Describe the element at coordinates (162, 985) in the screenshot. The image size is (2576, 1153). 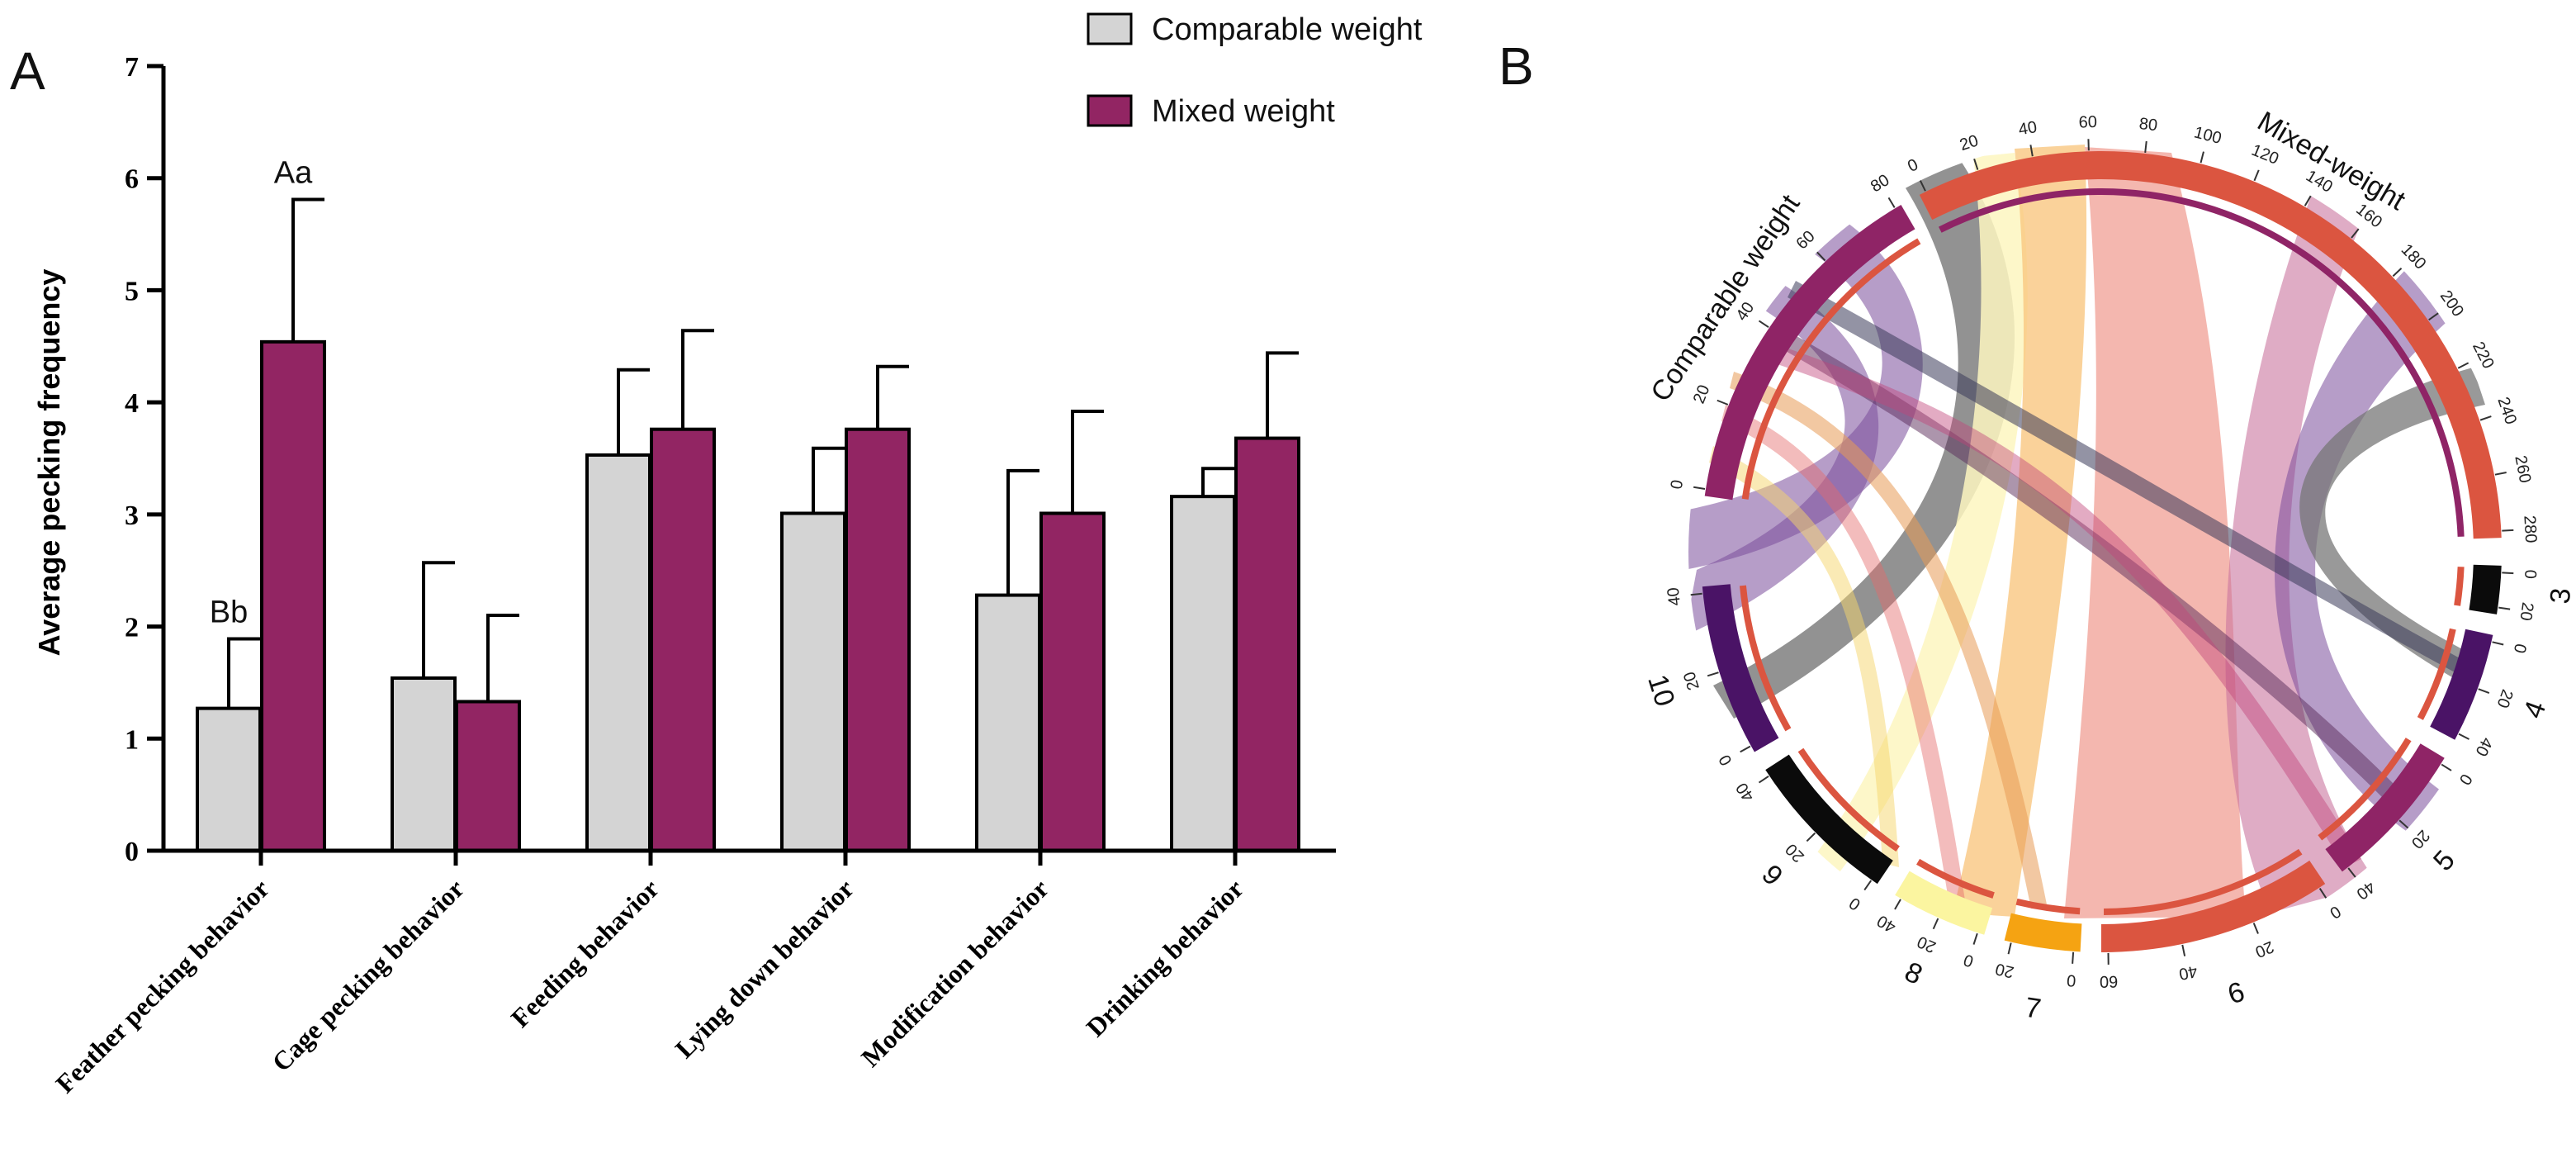
I see `x-tick-label: Feather pecking behavior` at that location.